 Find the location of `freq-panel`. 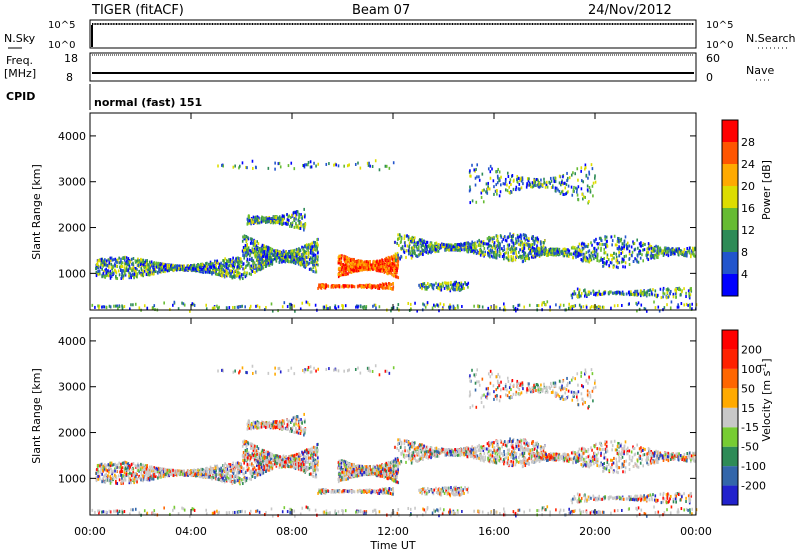

freq-panel is located at coordinates (393, 67).